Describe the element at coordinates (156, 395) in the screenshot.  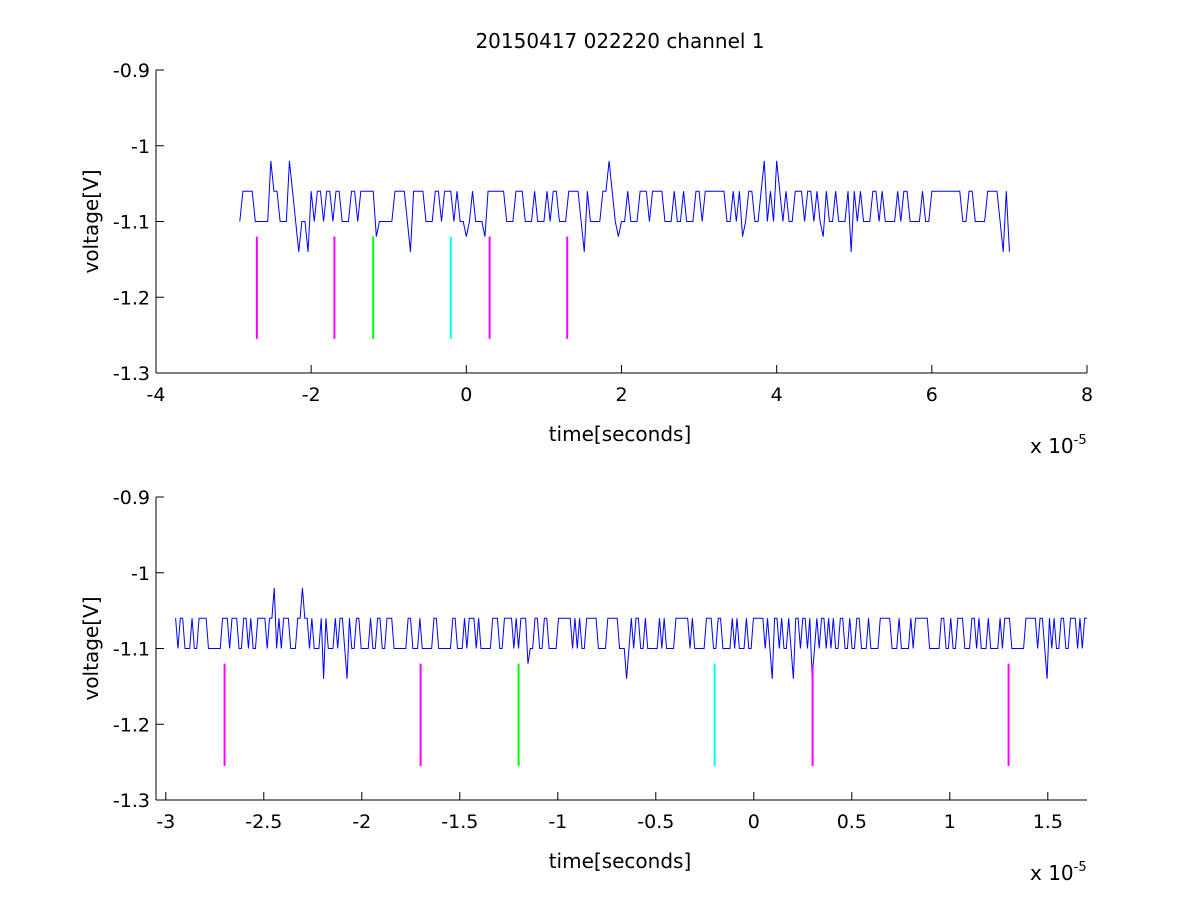
I see `x-tick-label: -4` at that location.